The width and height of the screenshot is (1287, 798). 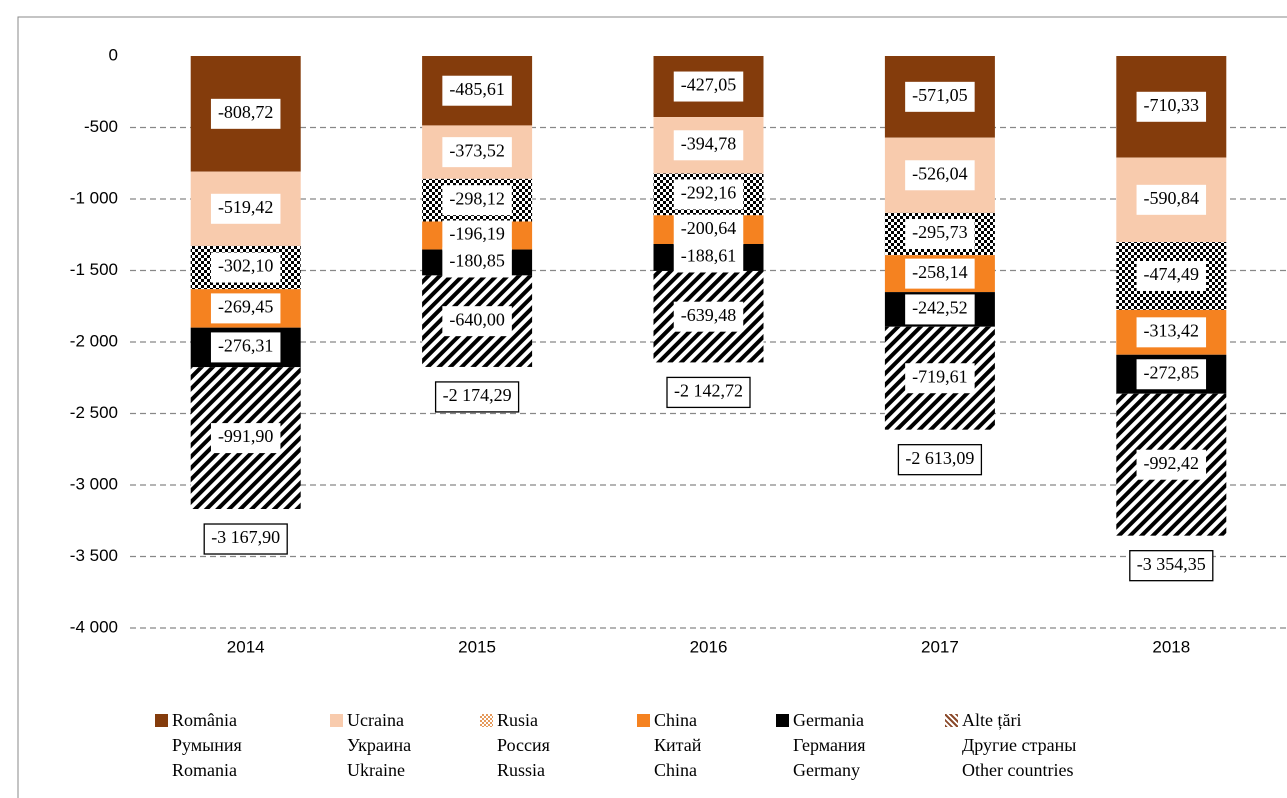 I want to click on value-label: -992,42, so click(x=1172, y=463).